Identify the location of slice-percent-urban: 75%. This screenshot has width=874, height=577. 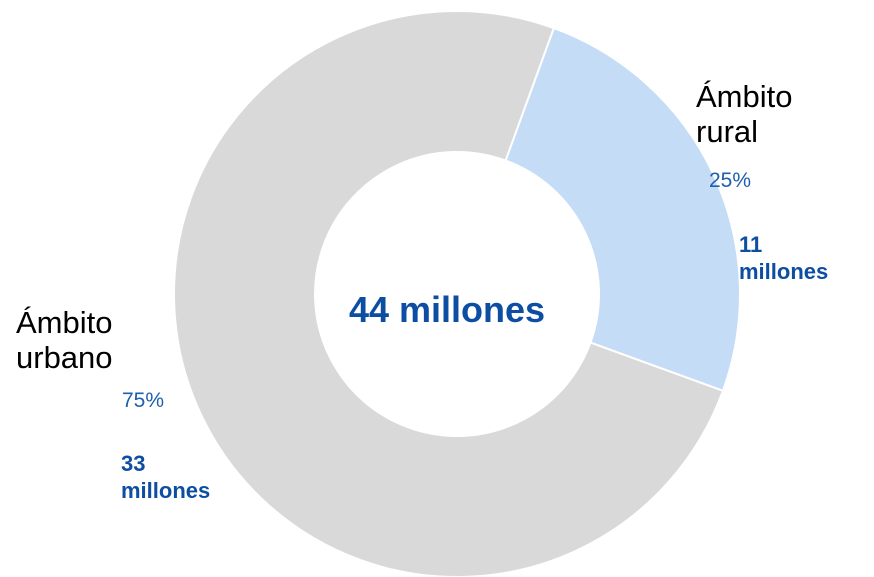
(143, 400).